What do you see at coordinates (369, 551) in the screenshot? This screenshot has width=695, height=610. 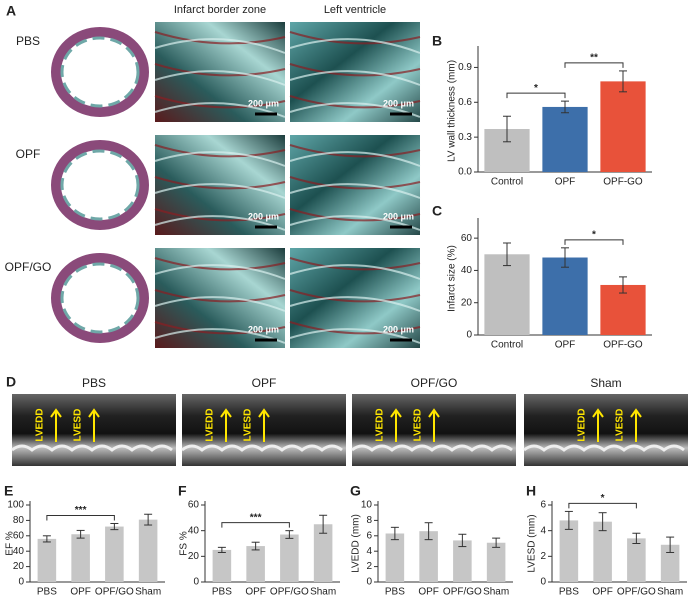 I see `y-tick-label: 4` at bounding box center [369, 551].